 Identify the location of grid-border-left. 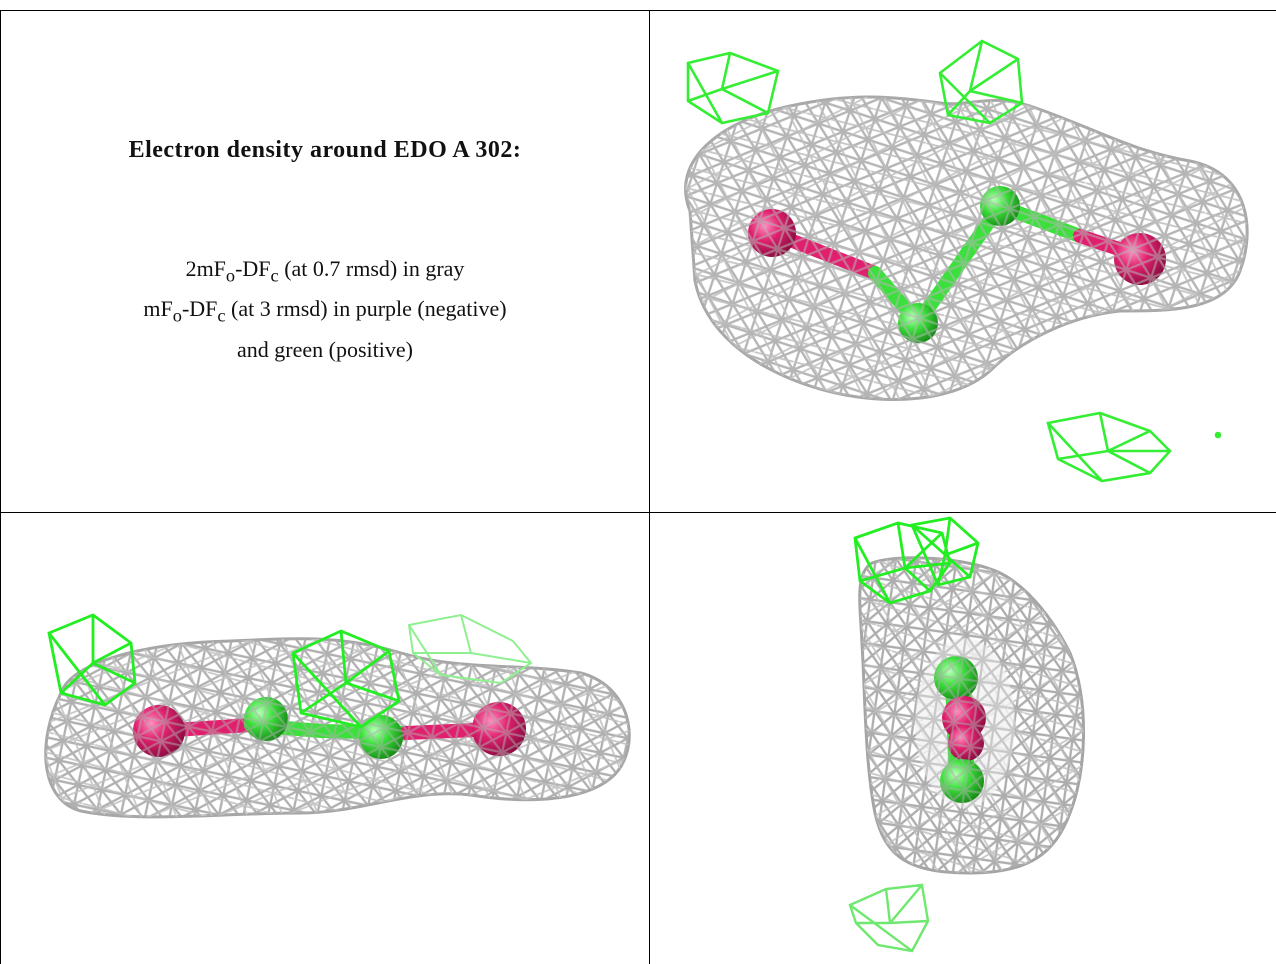
(0, 487).